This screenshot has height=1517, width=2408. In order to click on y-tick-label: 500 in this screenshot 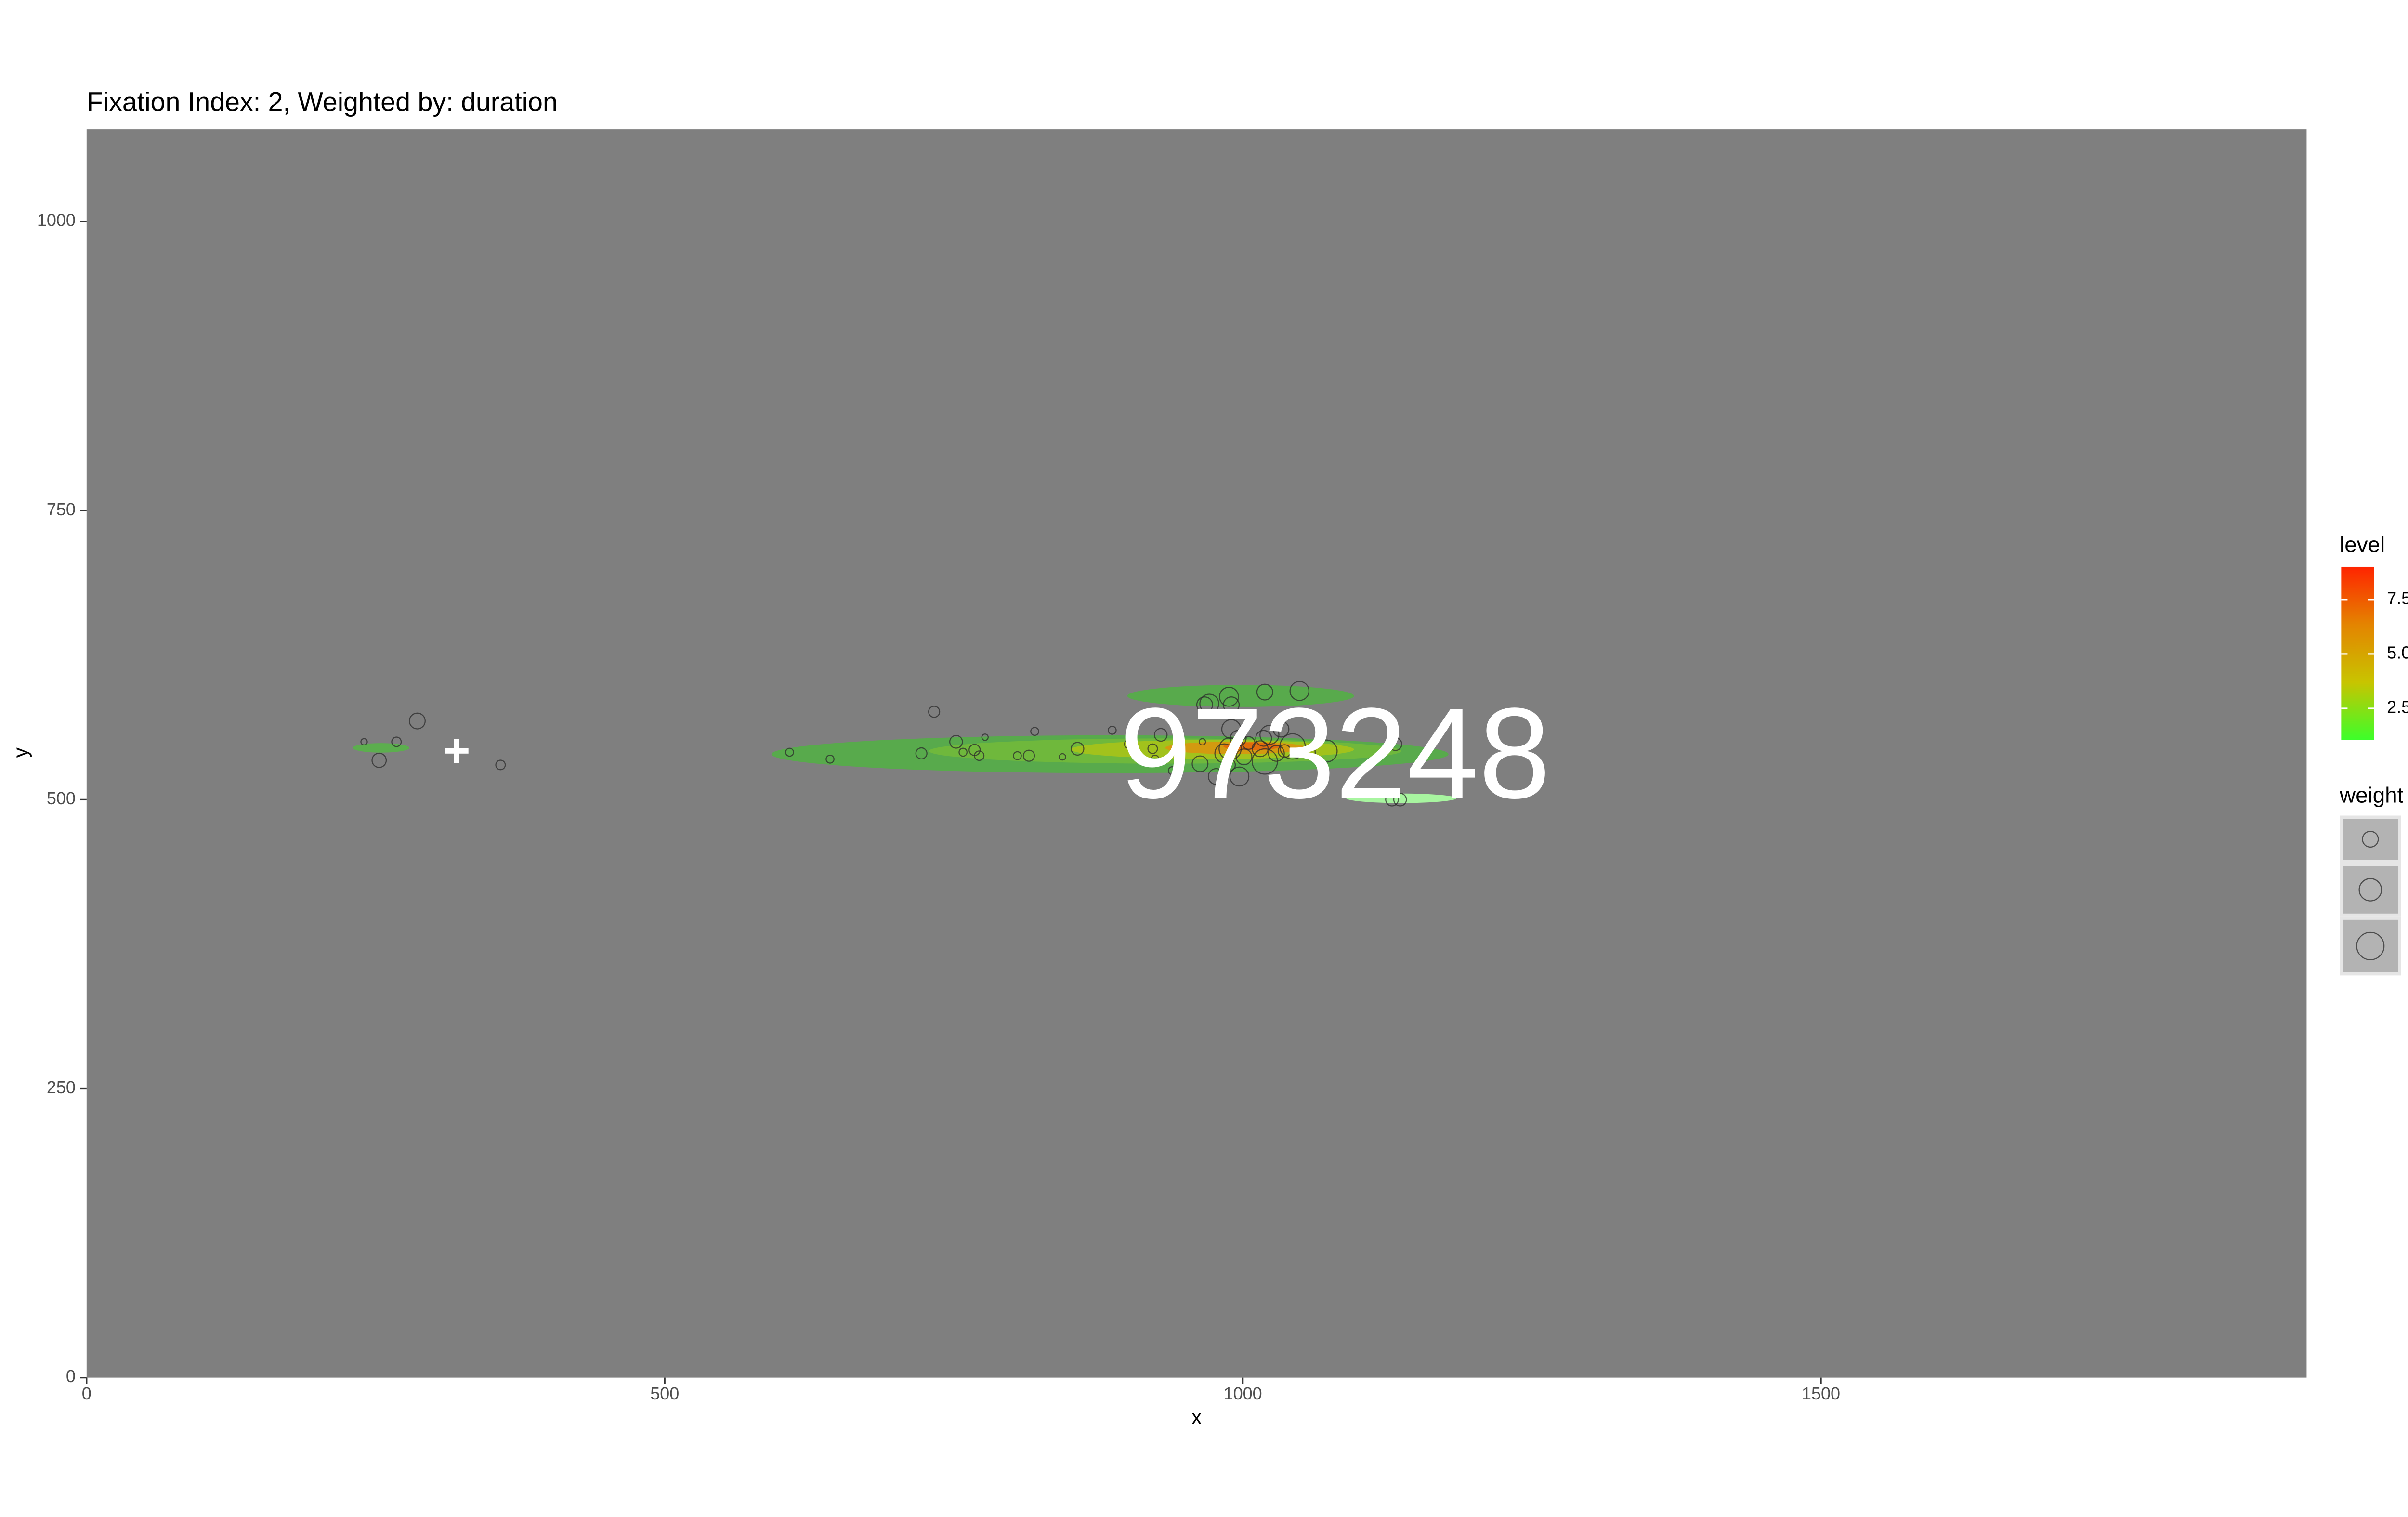, I will do `click(61, 798)`.